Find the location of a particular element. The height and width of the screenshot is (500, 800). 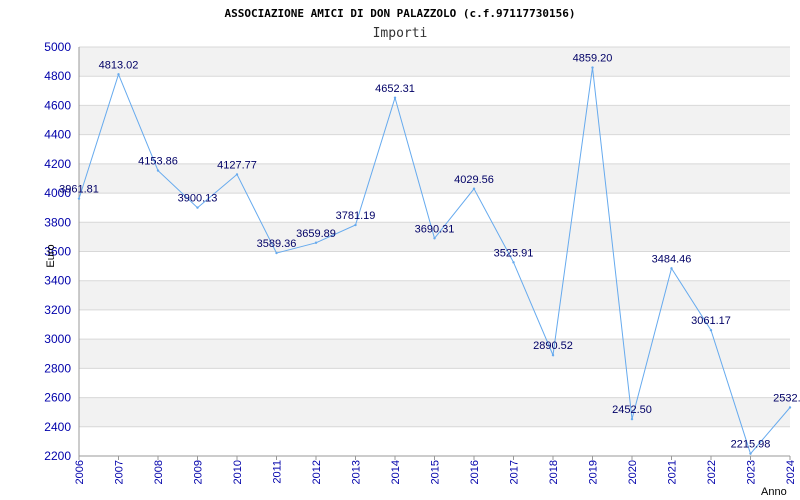

data-label: 3589.36 is located at coordinates (277, 244).